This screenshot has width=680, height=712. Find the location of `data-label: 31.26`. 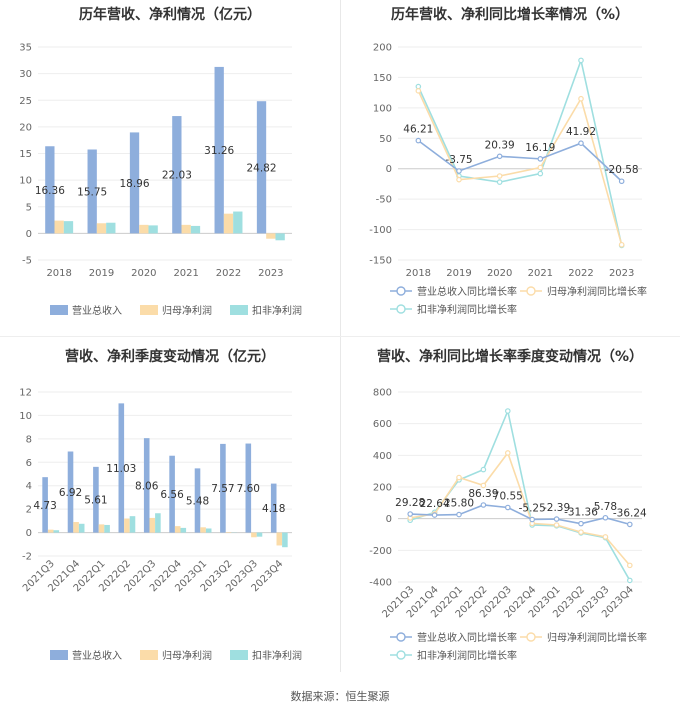

data-label: 31.26 is located at coordinates (219, 151).